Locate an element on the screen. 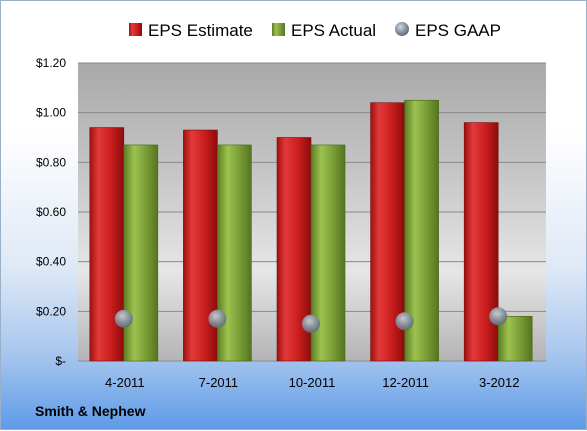 This screenshot has width=587, height=431. x-category-label: 10-2011 is located at coordinates (312, 382).